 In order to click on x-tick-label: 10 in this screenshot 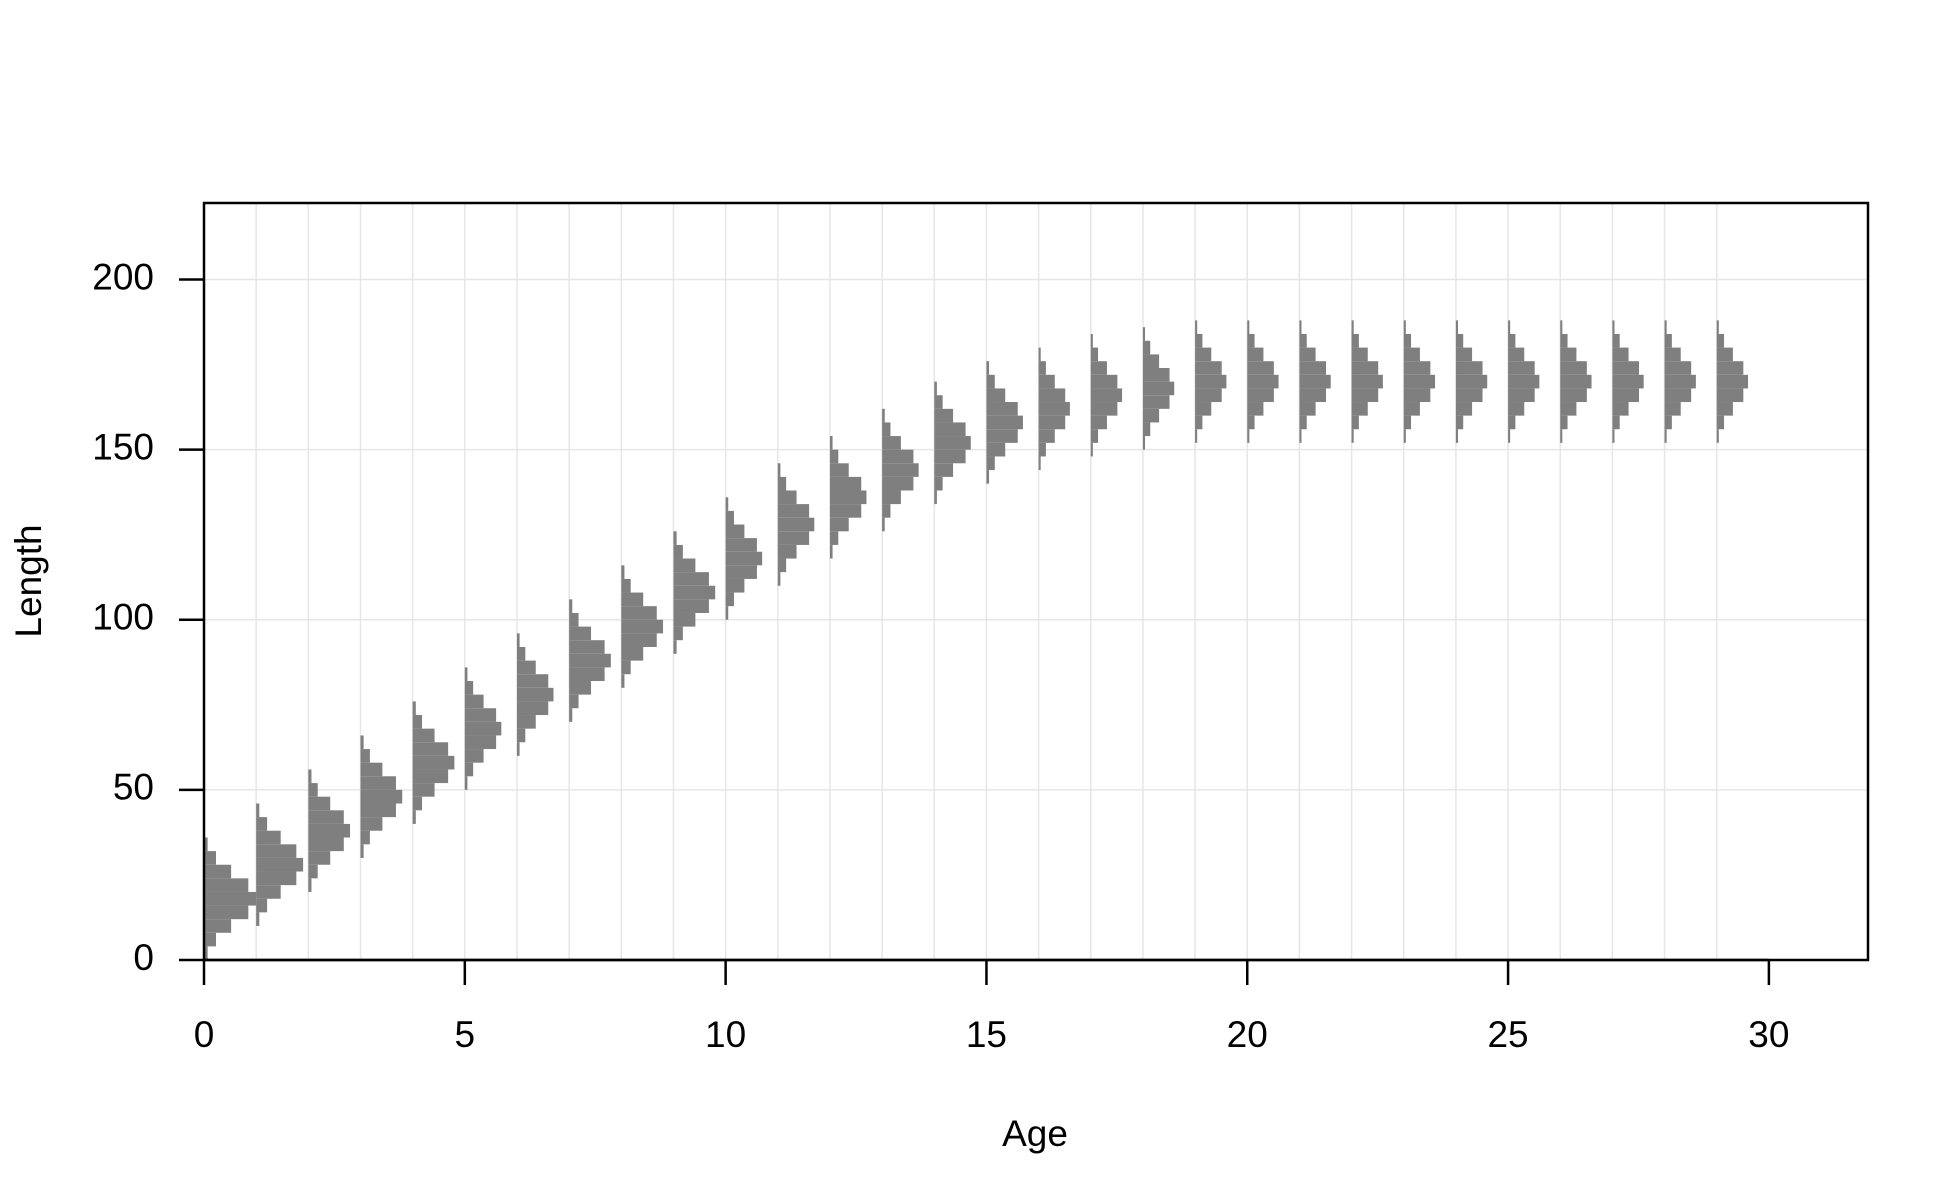, I will do `click(725, 1034)`.